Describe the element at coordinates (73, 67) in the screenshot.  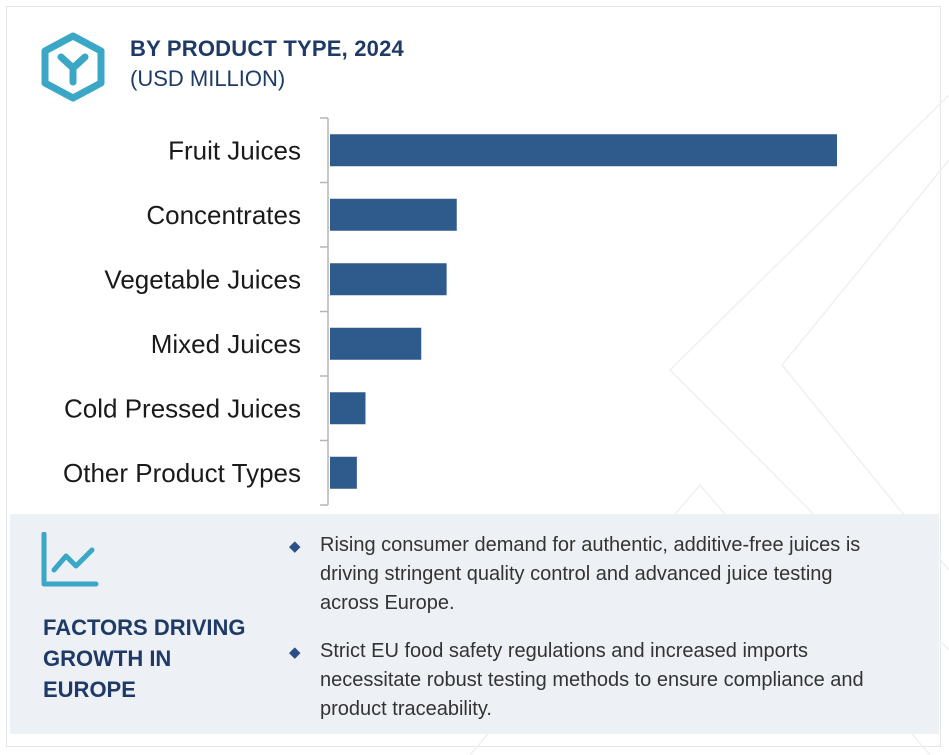
I see `hexagon-y-logo-icon` at that location.